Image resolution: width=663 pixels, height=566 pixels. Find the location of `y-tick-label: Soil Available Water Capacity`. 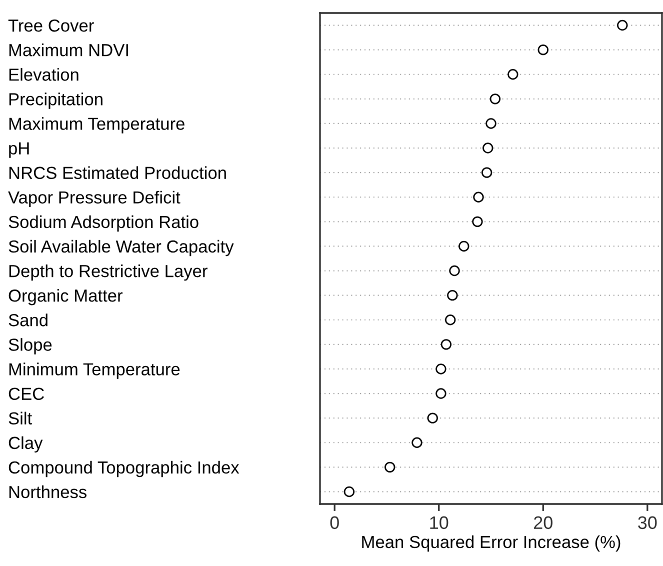

y-tick-label: Soil Available Water Capacity is located at coordinates (121, 248).